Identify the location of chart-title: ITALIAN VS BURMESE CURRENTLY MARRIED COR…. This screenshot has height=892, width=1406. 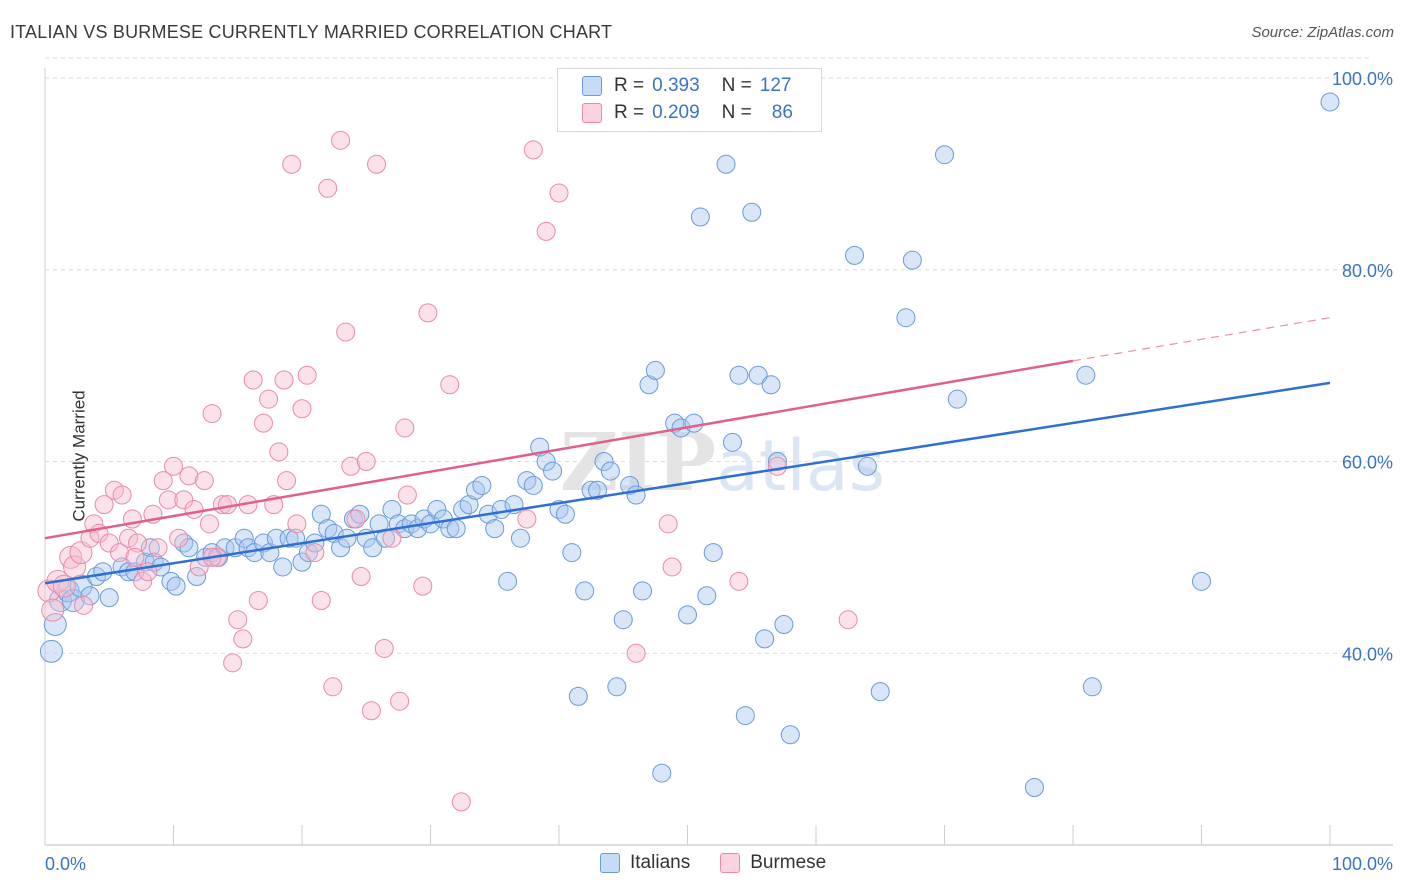
(311, 32).